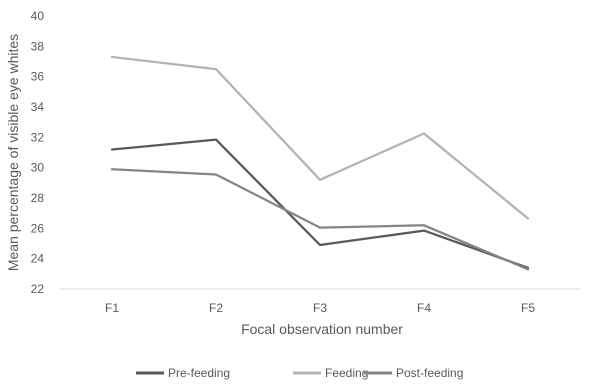 The image size is (597, 387). I want to click on x-tick-label: F2, so click(216, 308).